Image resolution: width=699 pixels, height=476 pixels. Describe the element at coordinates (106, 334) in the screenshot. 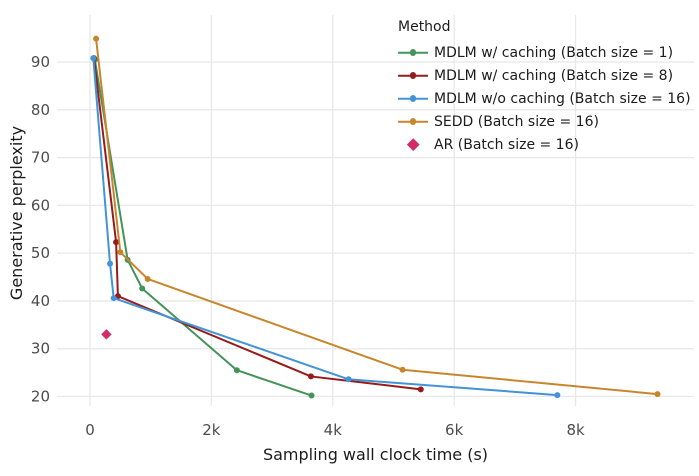

I see `data-point-diamond` at that location.